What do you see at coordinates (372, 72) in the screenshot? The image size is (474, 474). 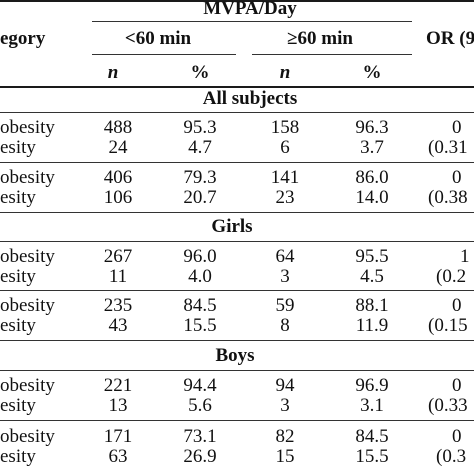 I see `pct-header-2: %` at bounding box center [372, 72].